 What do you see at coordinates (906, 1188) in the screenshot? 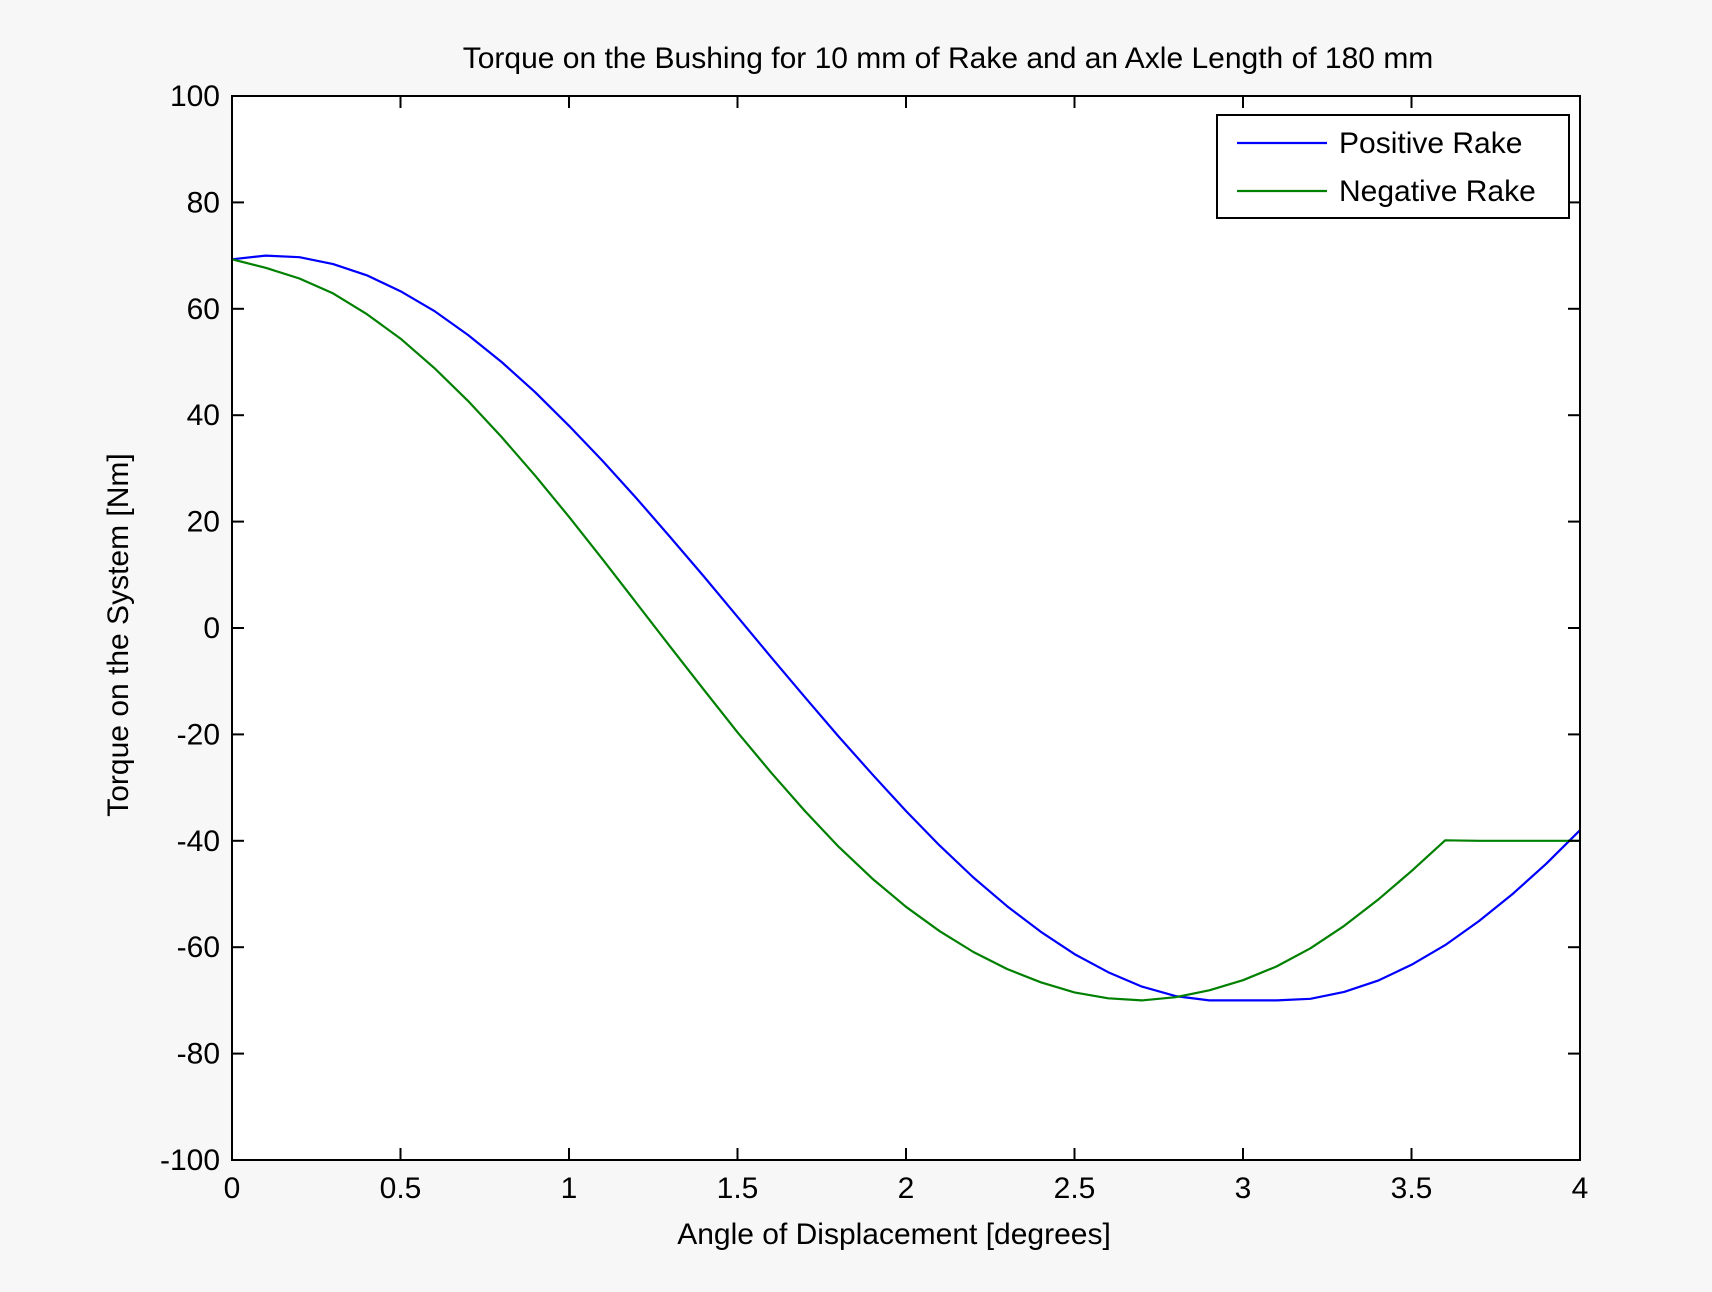
I see `x-tick-label: 2` at bounding box center [906, 1188].